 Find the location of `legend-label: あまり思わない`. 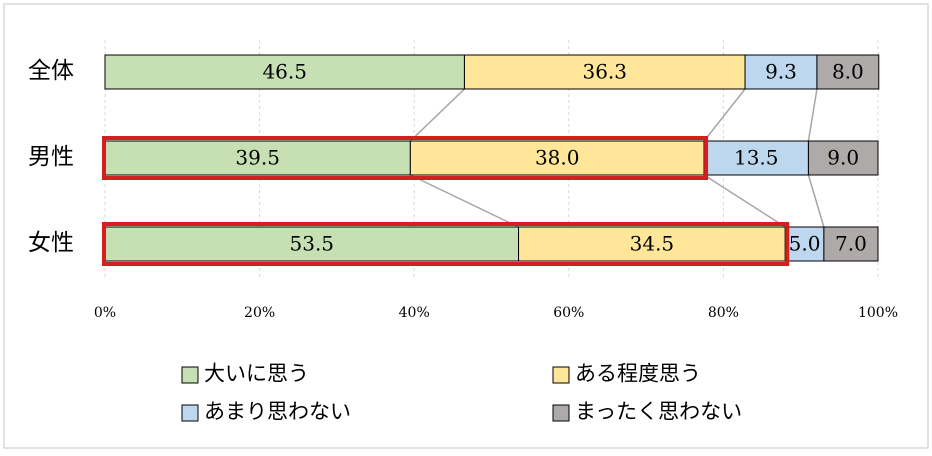

legend-label: あまり思わない is located at coordinates (277, 412).